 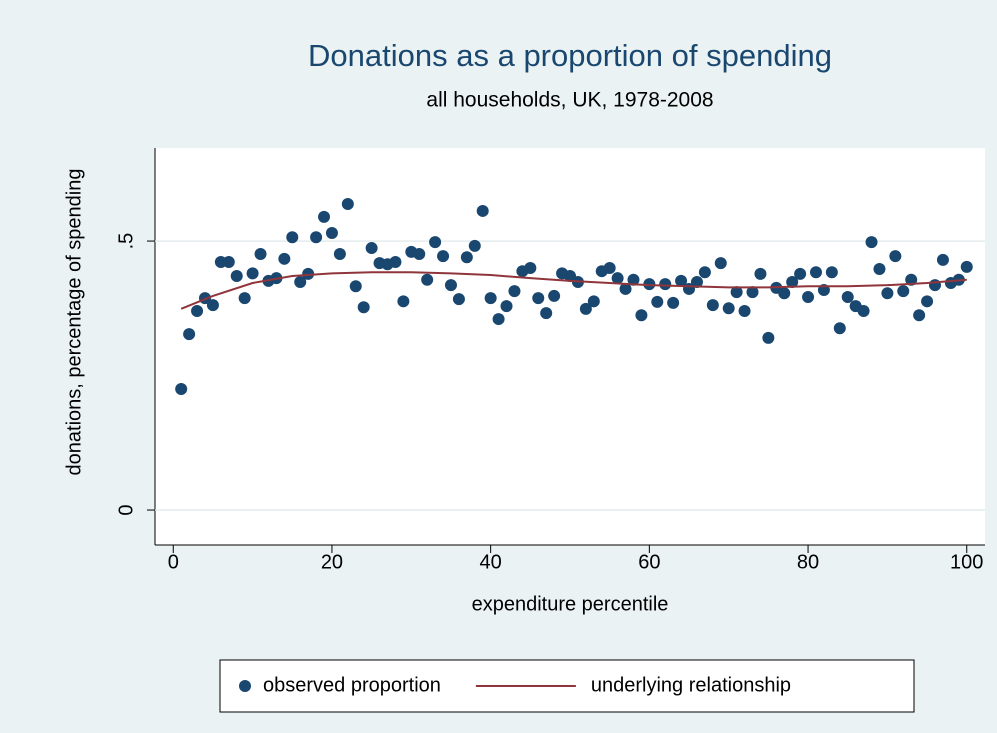 I want to click on x-tick-label: 20, so click(x=332, y=562).